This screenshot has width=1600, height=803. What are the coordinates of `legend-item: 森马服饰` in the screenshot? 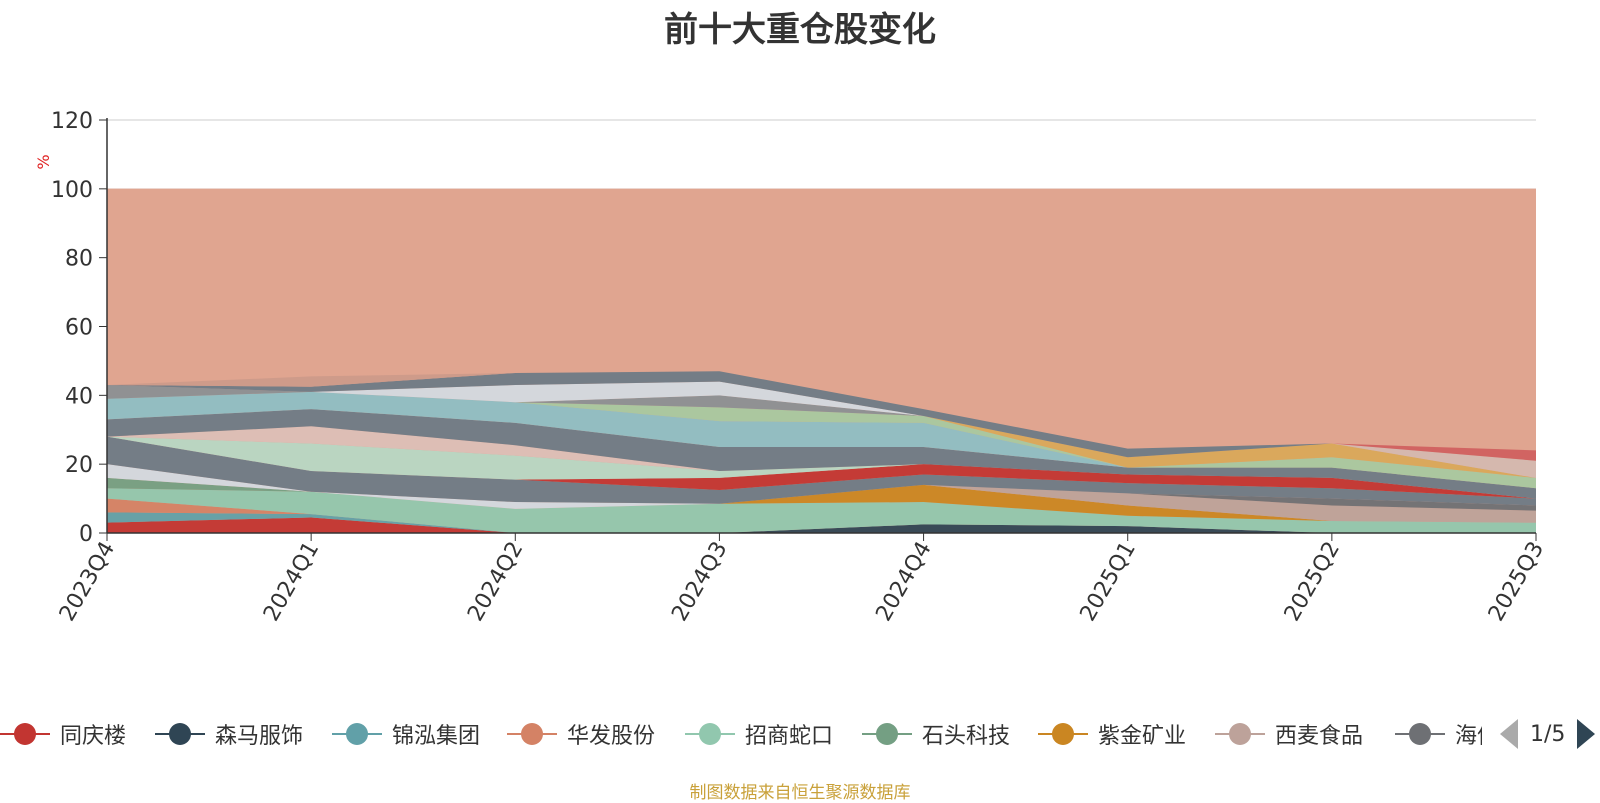 It's located at (229, 734).